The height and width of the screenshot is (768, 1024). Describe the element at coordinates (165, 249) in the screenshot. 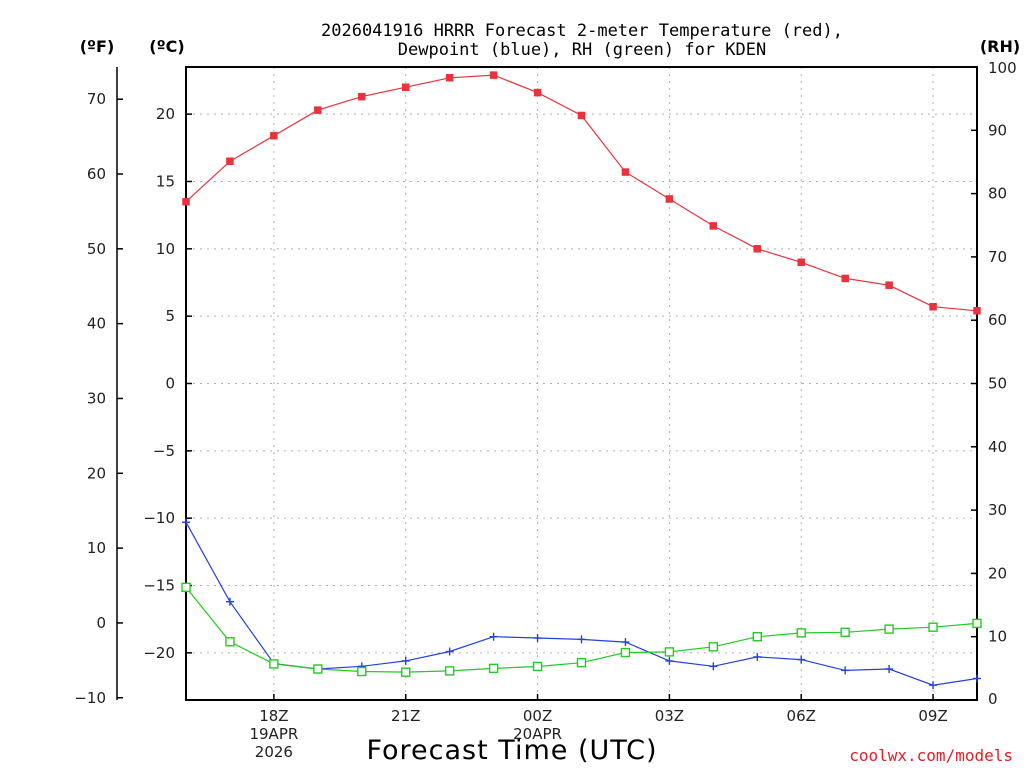

I see `celsius-tick-label: 10` at that location.